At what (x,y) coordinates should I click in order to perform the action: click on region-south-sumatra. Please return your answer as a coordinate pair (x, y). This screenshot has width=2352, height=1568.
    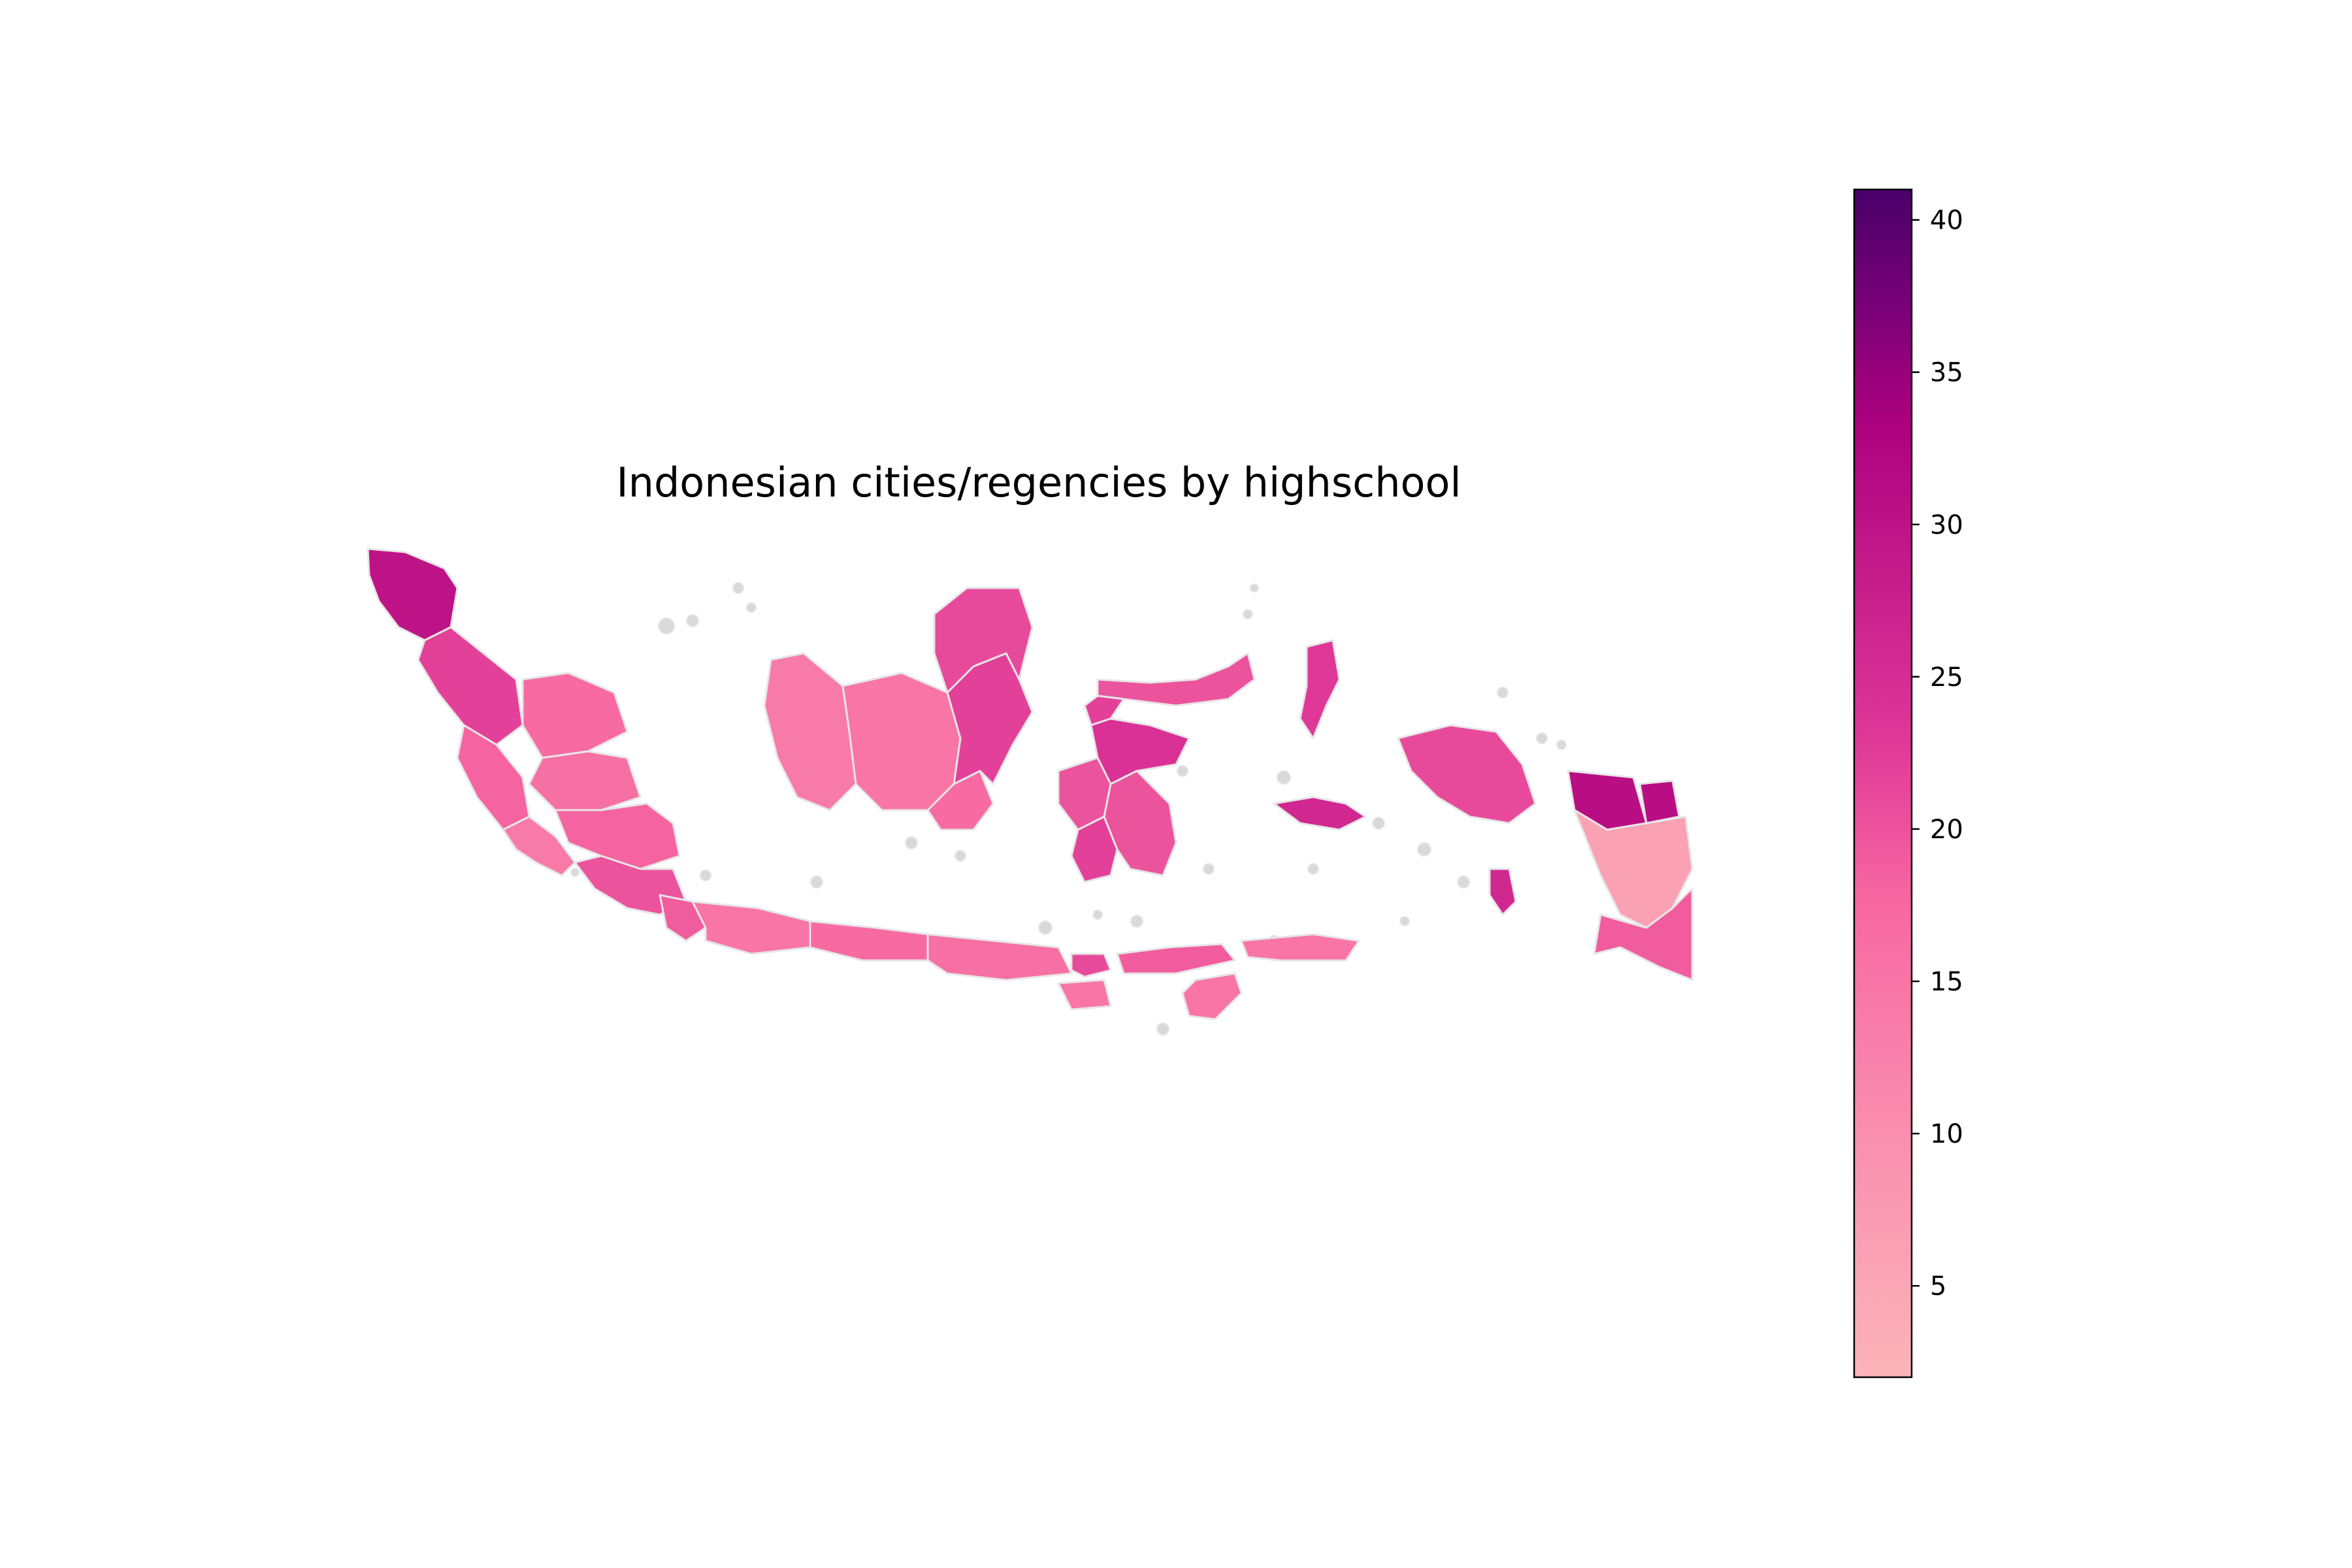
    Looking at the image, I should click on (617, 836).